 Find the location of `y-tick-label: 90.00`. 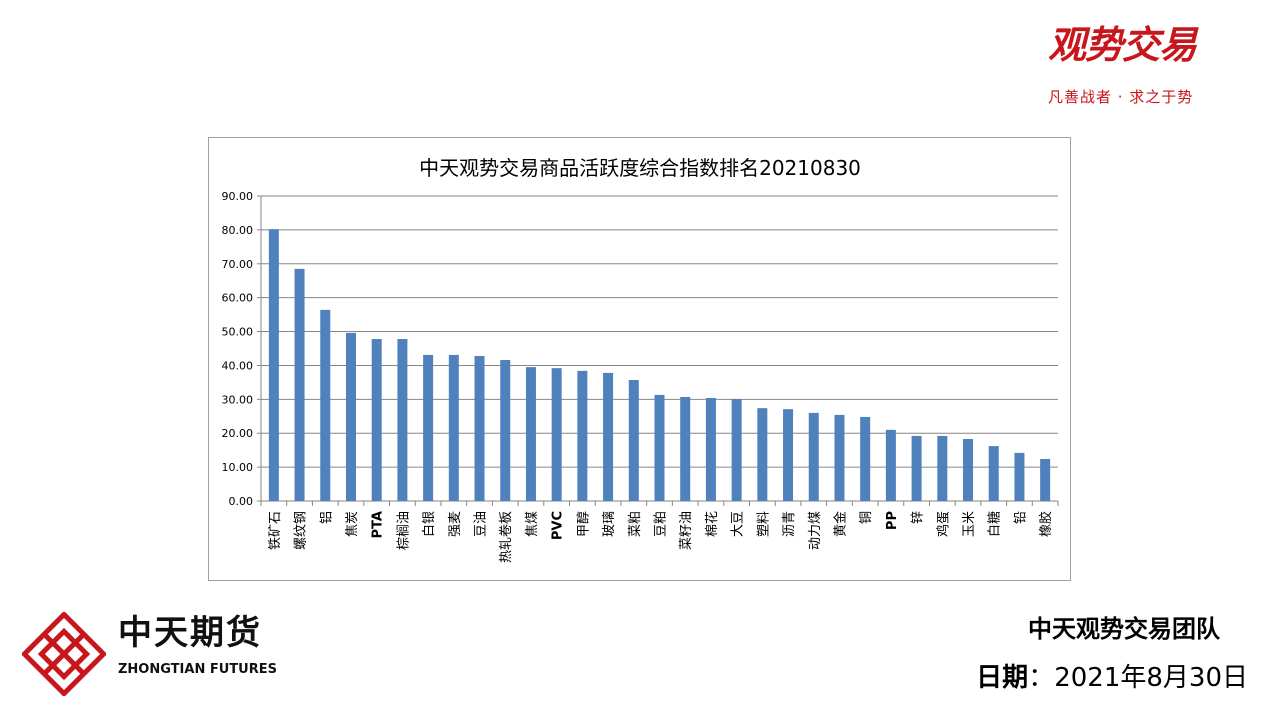

y-tick-label: 90.00 is located at coordinates (238, 196).